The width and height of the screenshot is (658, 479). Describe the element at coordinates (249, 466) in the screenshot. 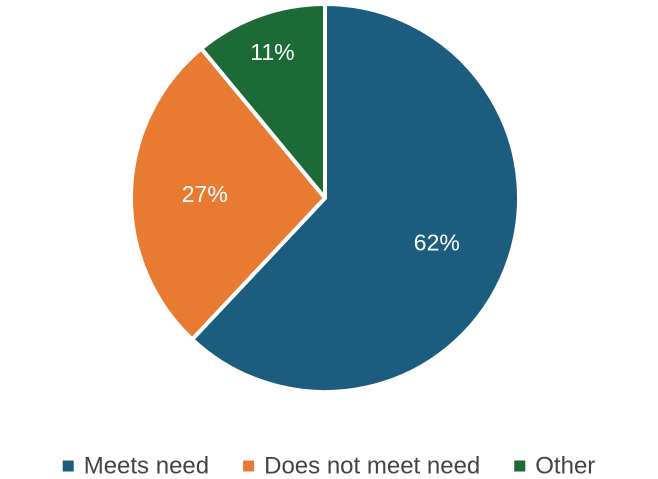

I see `legend-swatch-does-not-meet-need` at that location.